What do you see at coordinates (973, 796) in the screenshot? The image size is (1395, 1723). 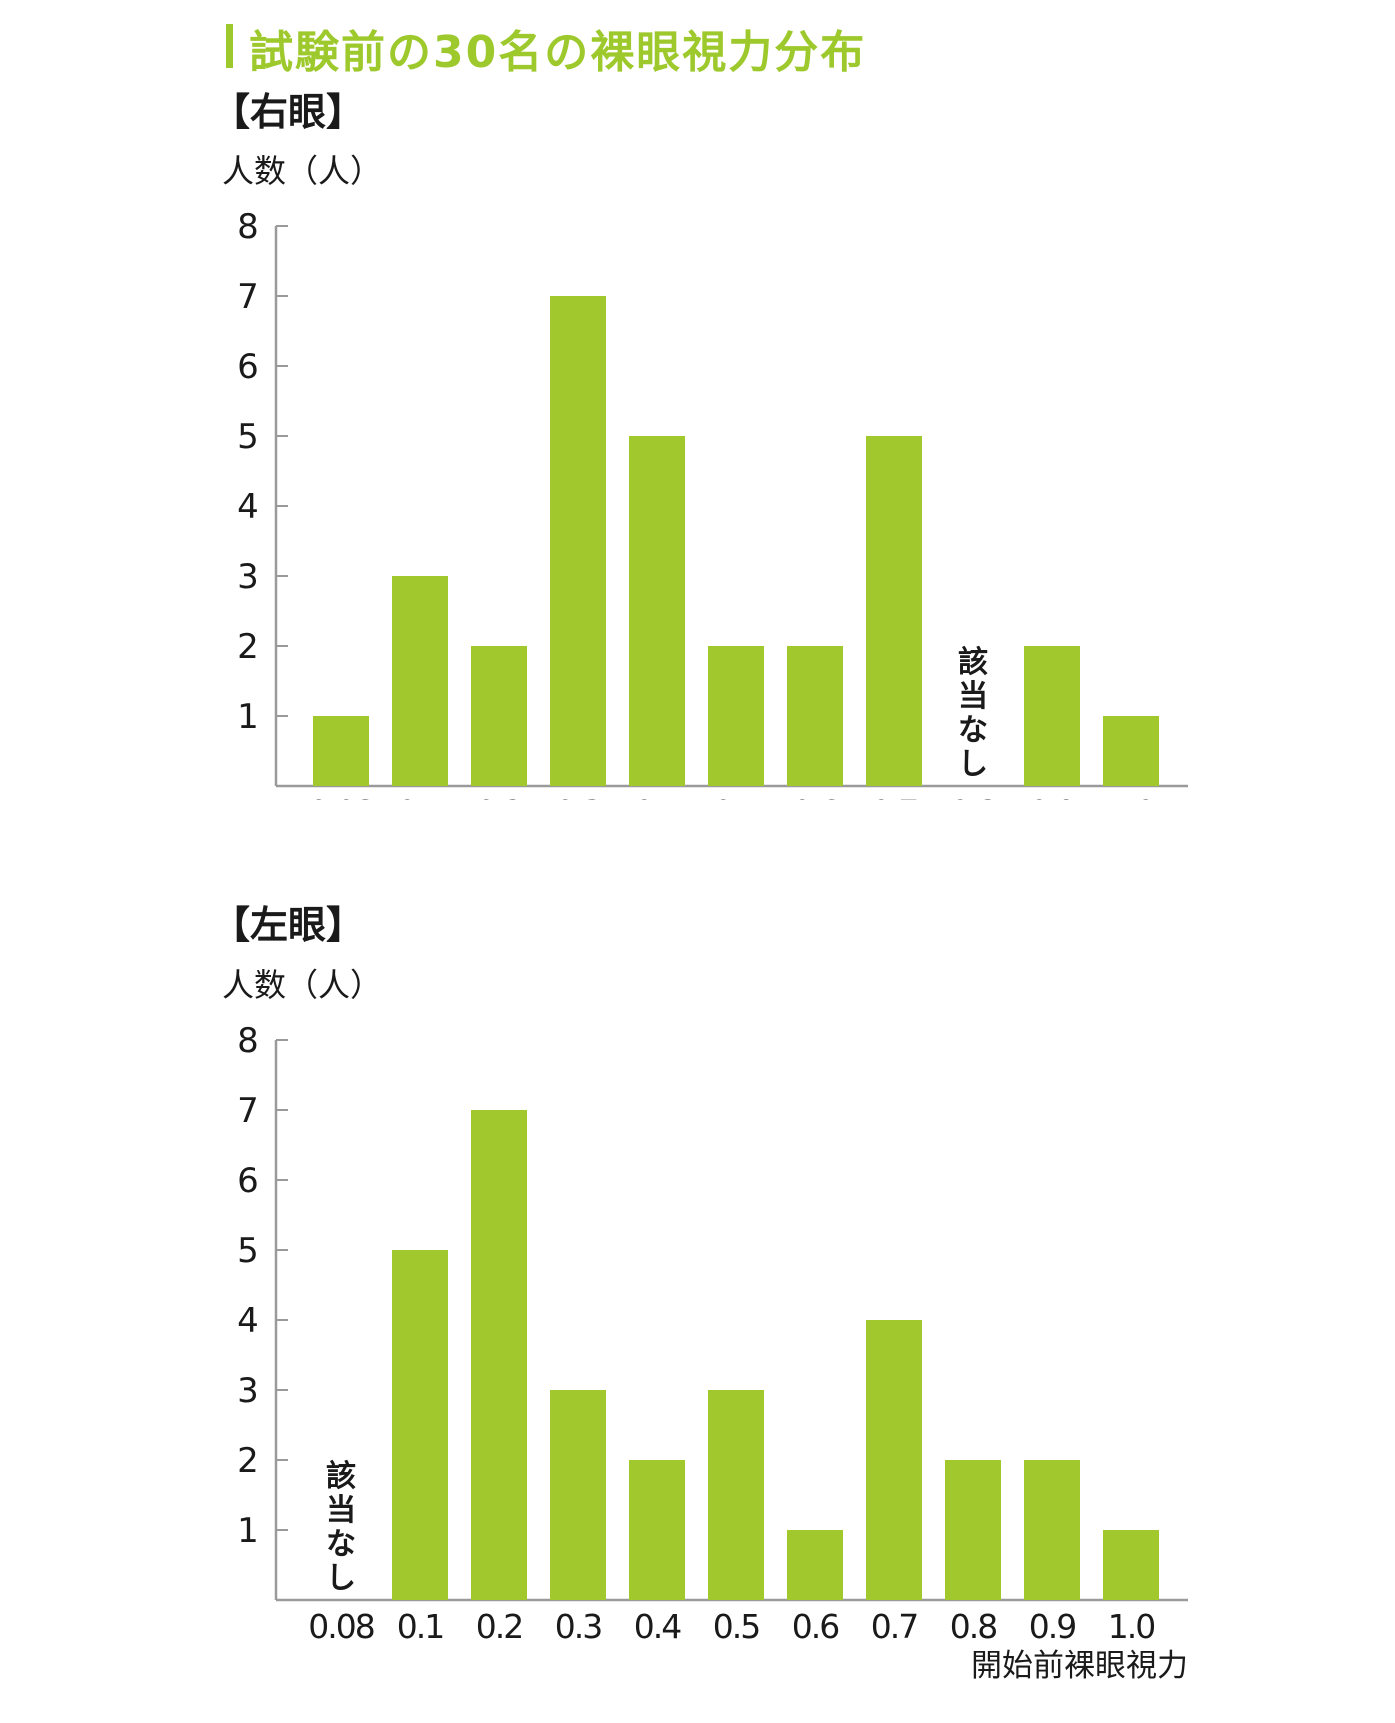 I see `right-eye-x-tick-label: 0.8` at bounding box center [973, 796].